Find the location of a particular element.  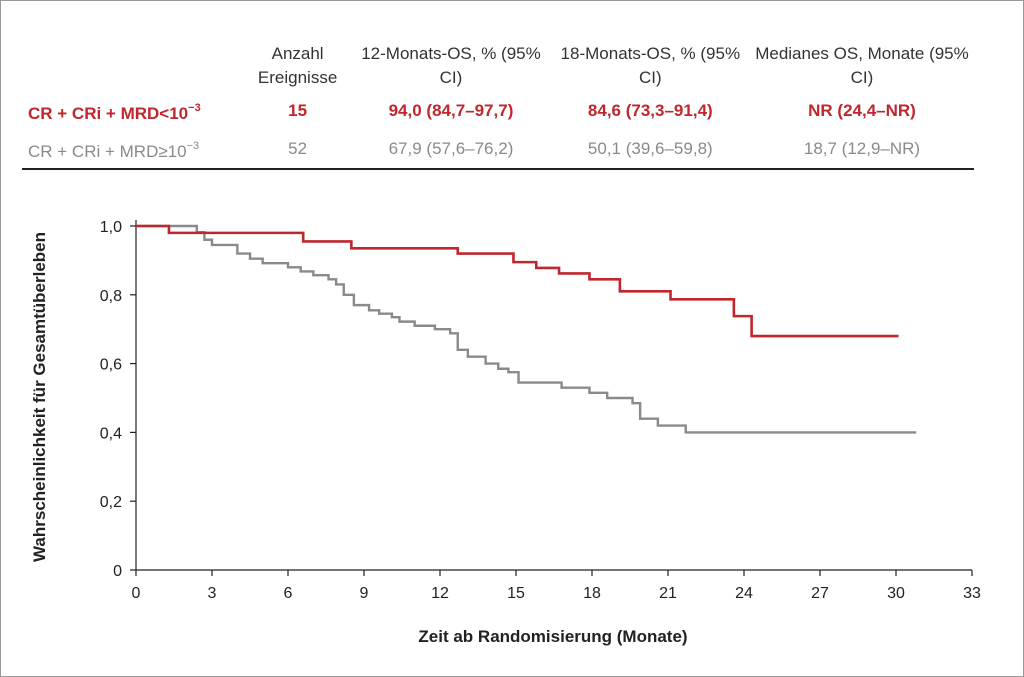

header-median: Medianes OS, Monate (95% CI) is located at coordinates (862, 65).